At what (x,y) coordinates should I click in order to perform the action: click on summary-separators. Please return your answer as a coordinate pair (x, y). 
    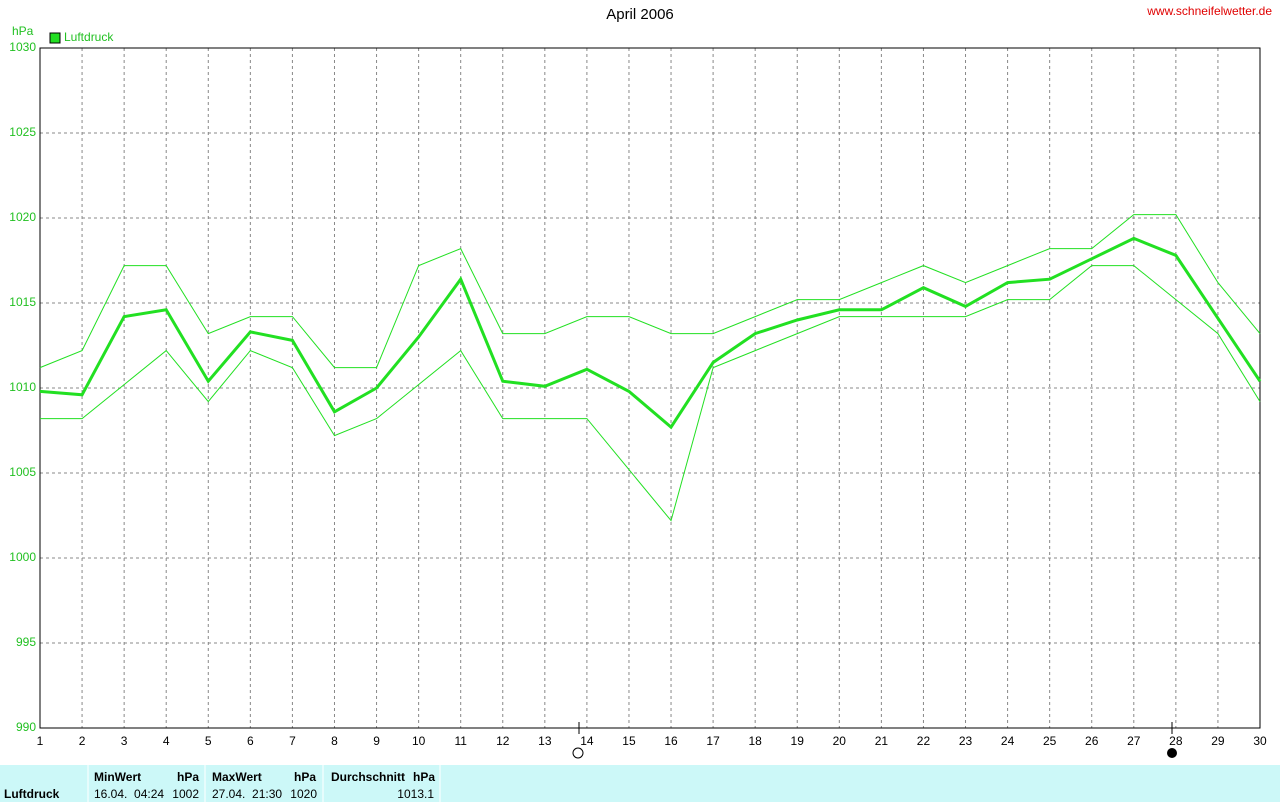
    Looking at the image, I should click on (264, 783).